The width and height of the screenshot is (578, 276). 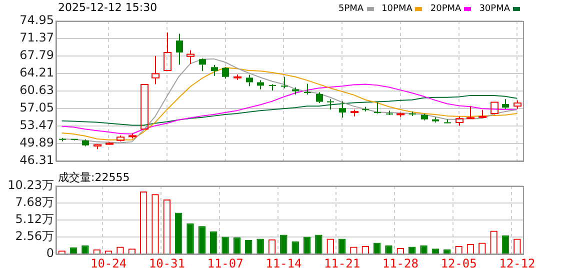 What do you see at coordinates (37, 73) in the screenshot?
I see `y-tick-label: 64.21` at bounding box center [37, 73].